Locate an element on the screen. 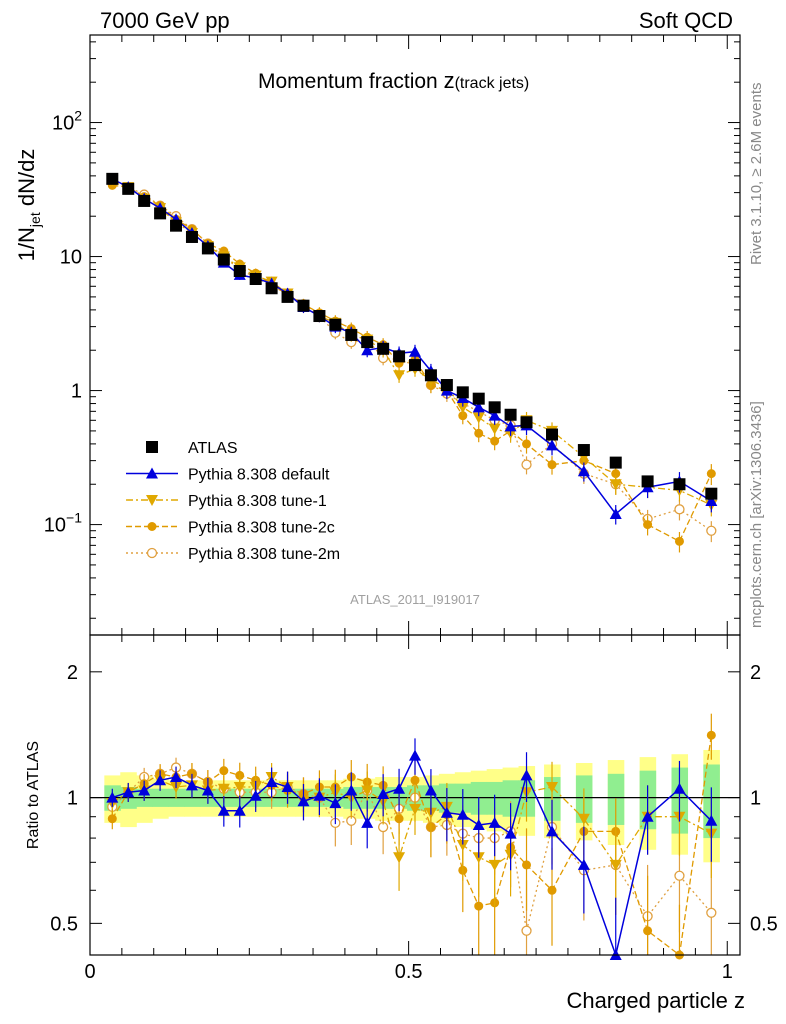  main-y-tick-label: 102 is located at coordinates (67, 121).